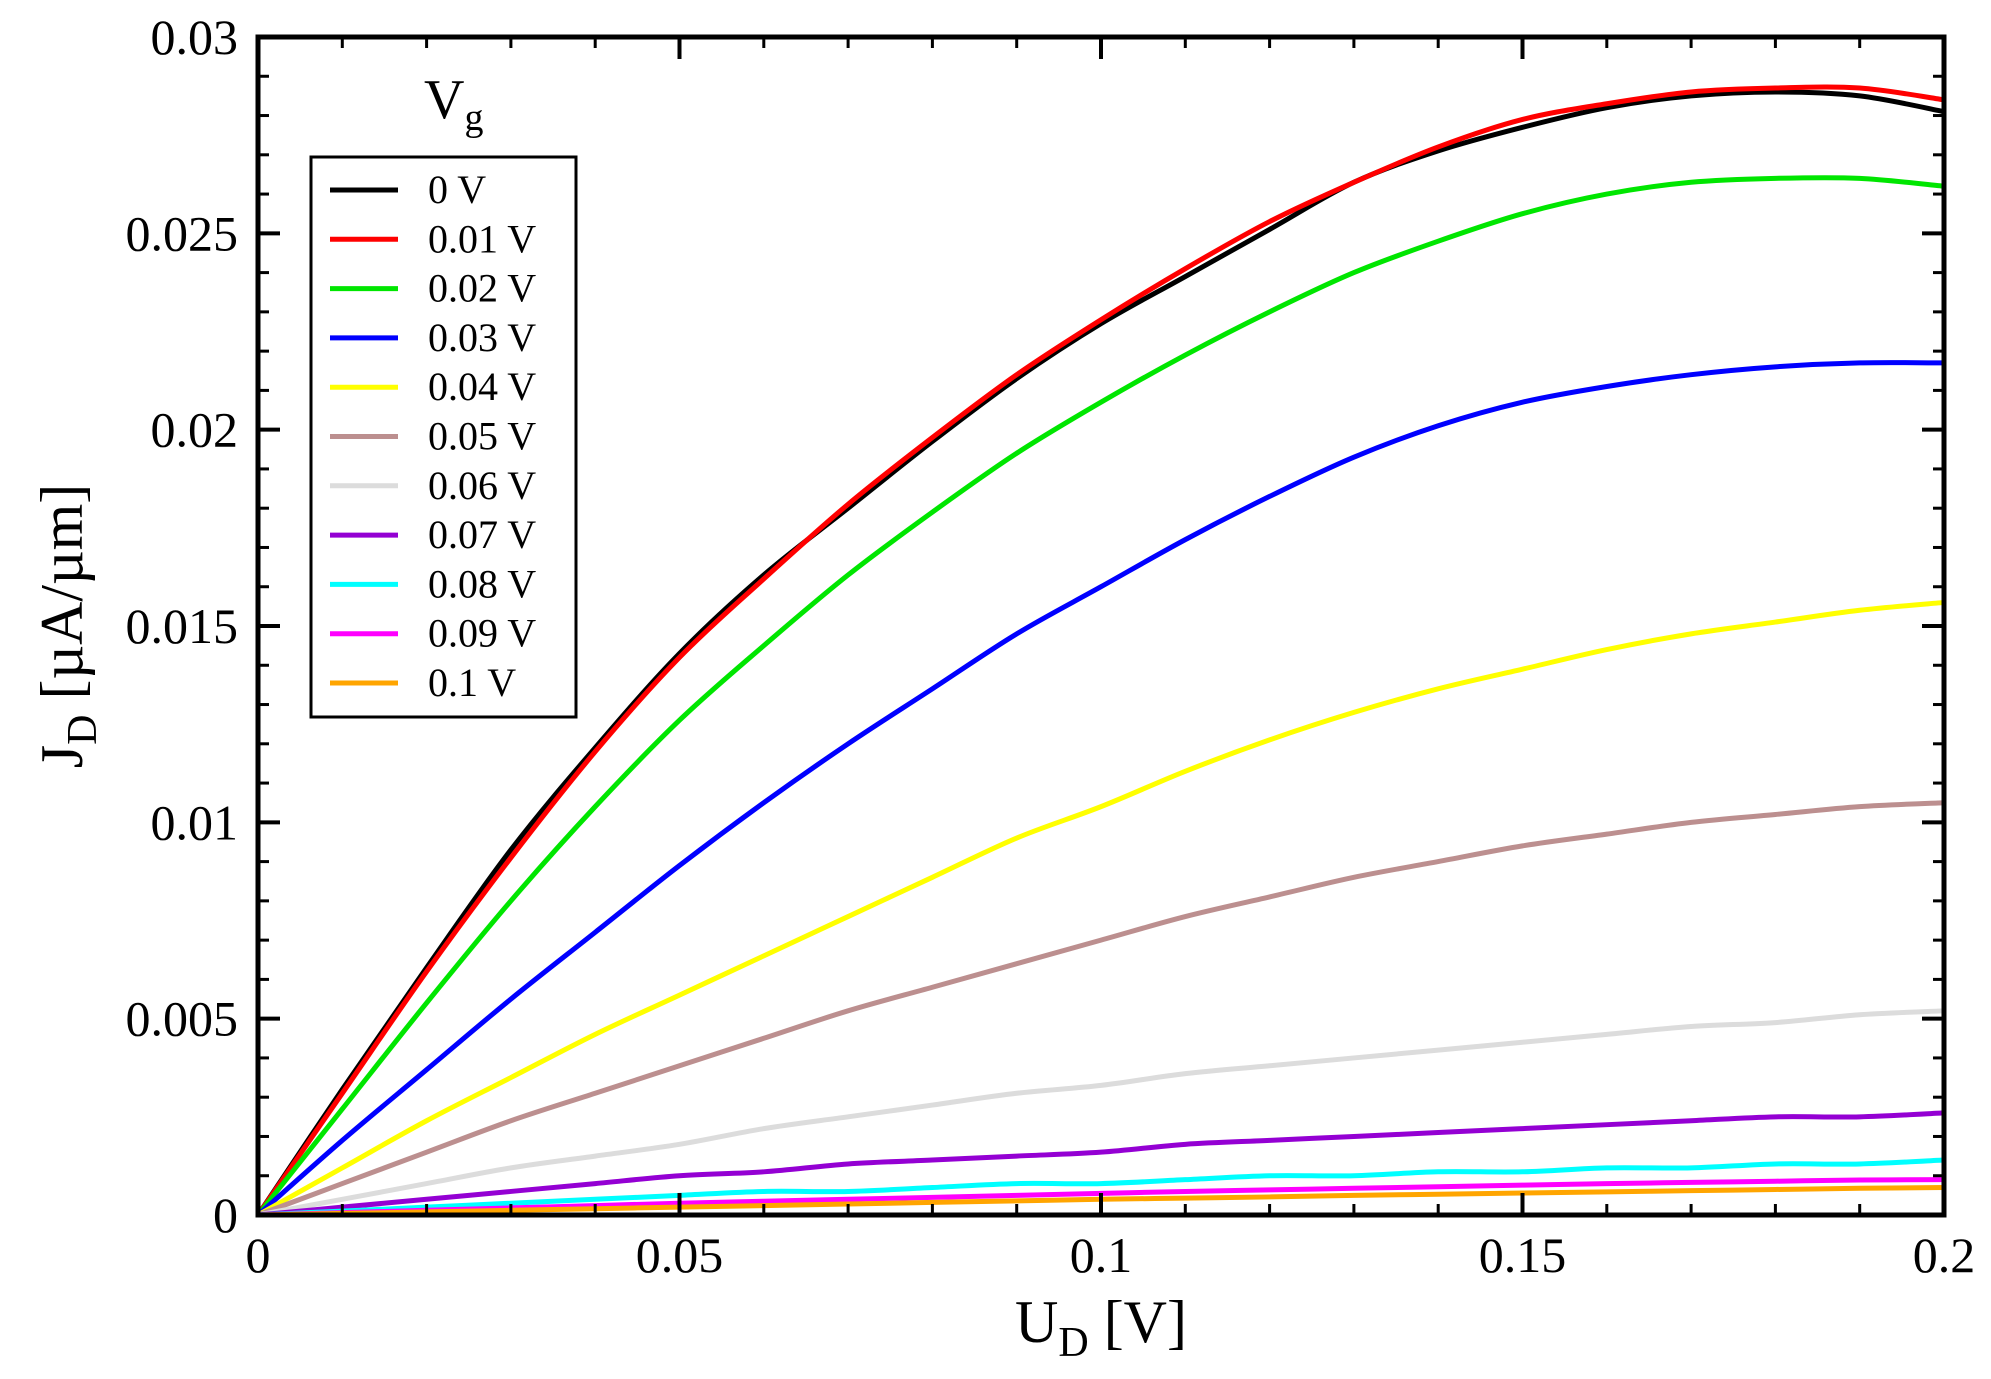 This screenshot has width=1991, height=1379. What do you see at coordinates (482, 238) in the screenshot?
I see `legend-label: 0.01 V` at bounding box center [482, 238].